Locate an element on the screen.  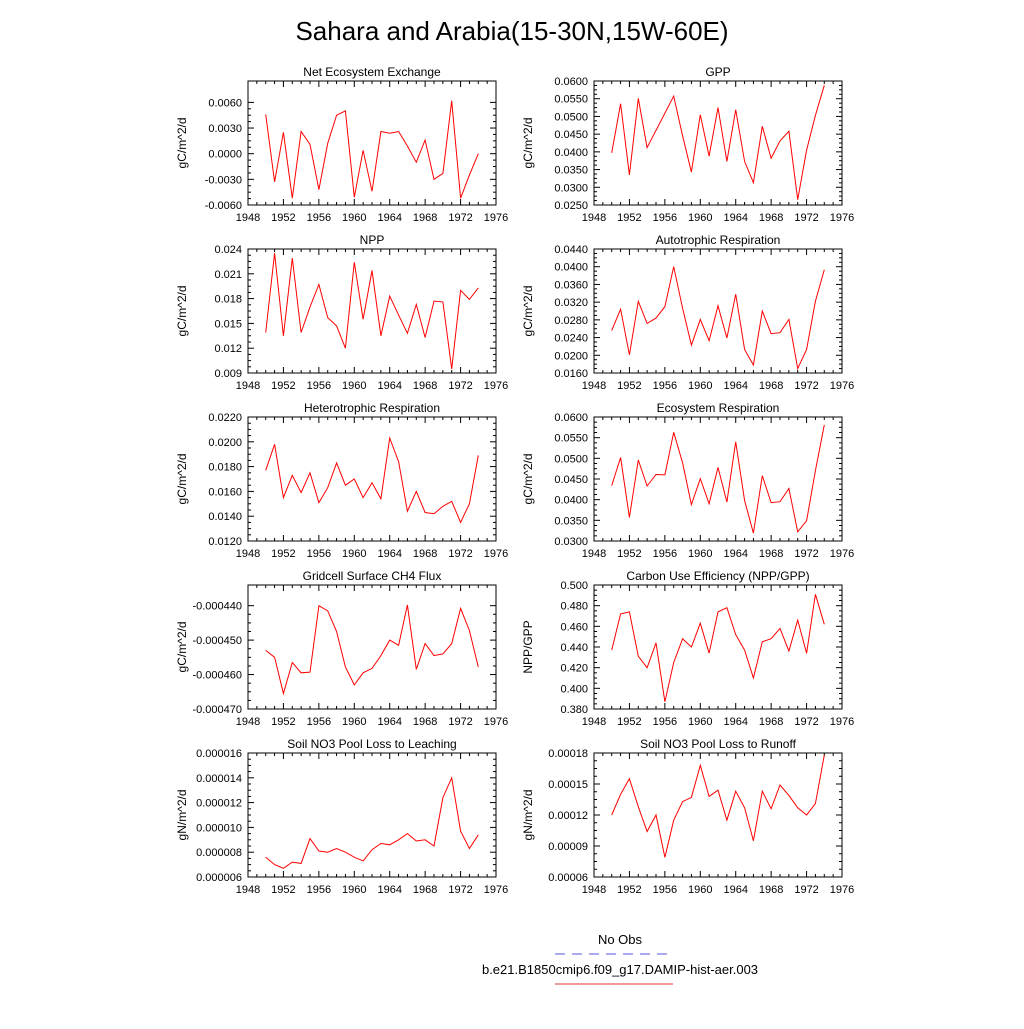
y-tick-label: 0.420 is located at coordinates (574, 669).